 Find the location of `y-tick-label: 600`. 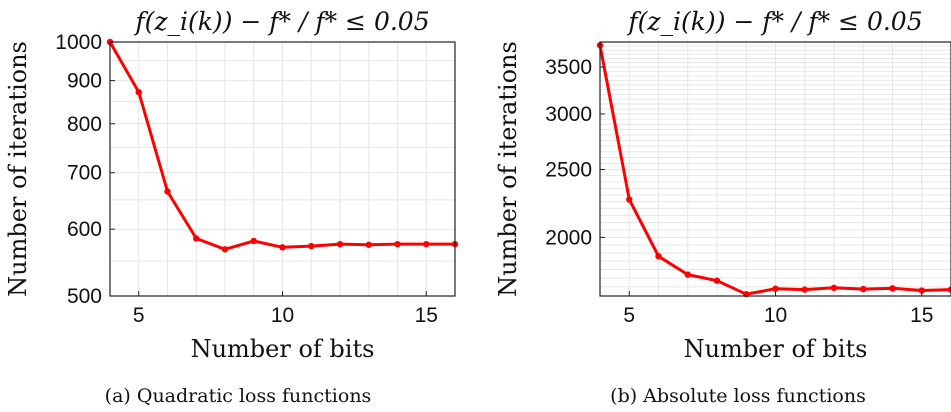

y-tick-label: 600 is located at coordinates (84, 229).